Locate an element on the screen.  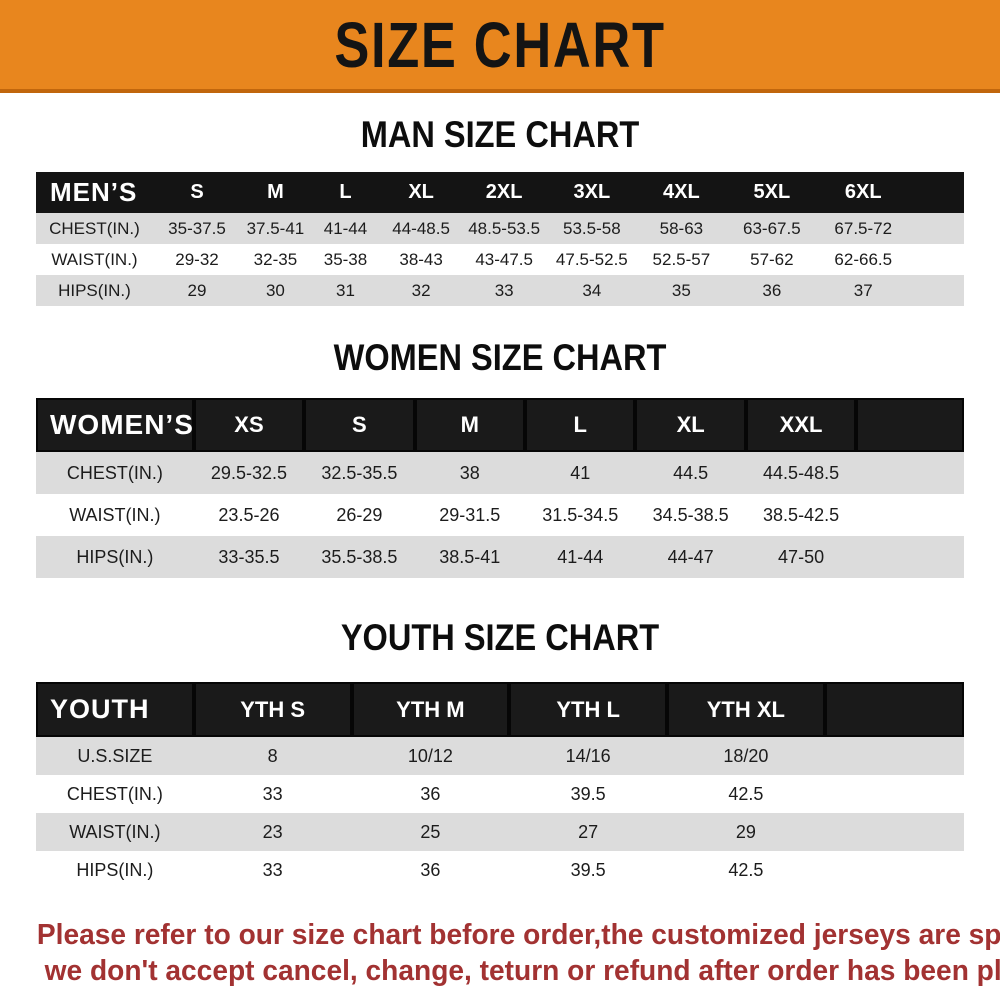
size-value-cell: 29 is located at coordinates (745, 831).